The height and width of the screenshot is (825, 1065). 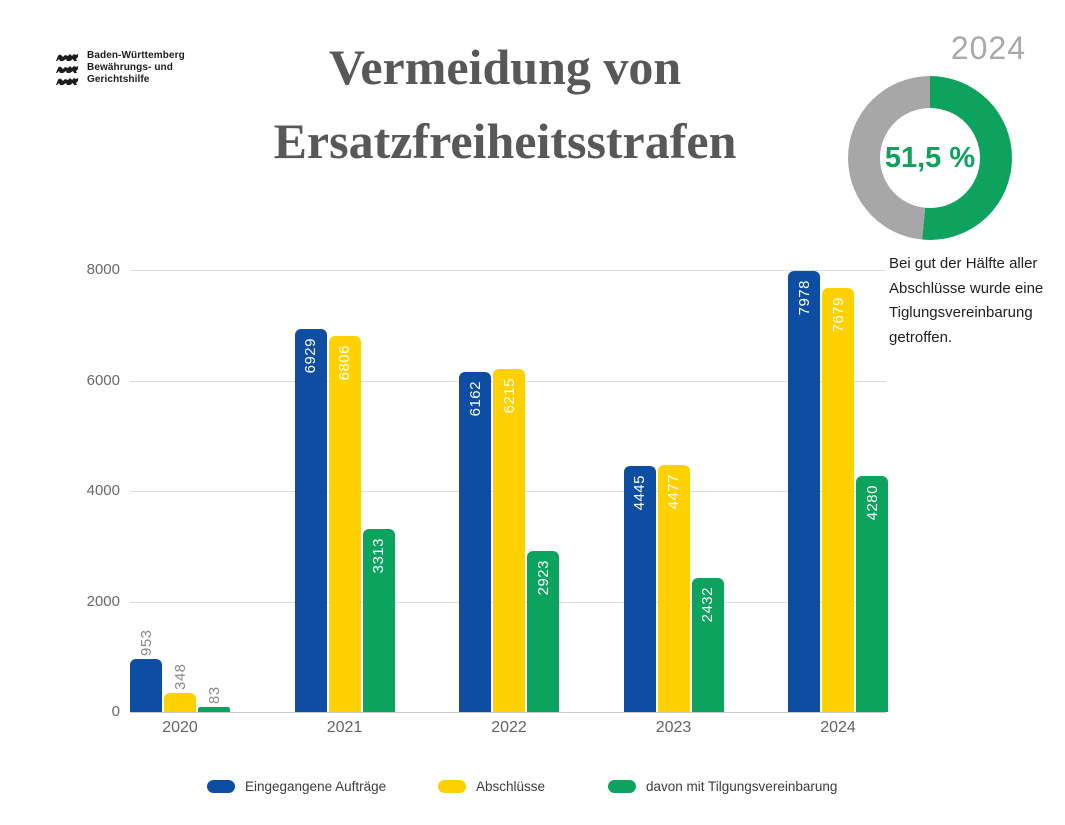 What do you see at coordinates (115, 711) in the screenshot?
I see `y-tick-label: 0` at bounding box center [115, 711].